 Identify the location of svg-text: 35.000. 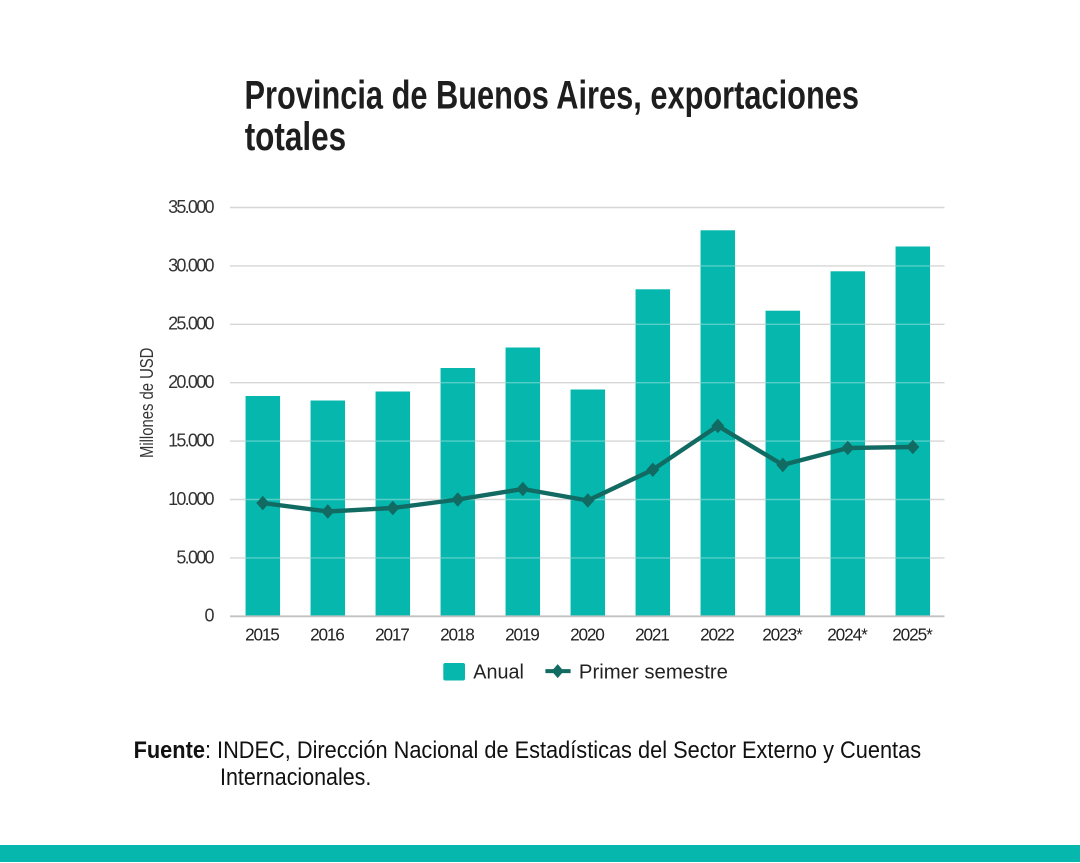
(191, 207).